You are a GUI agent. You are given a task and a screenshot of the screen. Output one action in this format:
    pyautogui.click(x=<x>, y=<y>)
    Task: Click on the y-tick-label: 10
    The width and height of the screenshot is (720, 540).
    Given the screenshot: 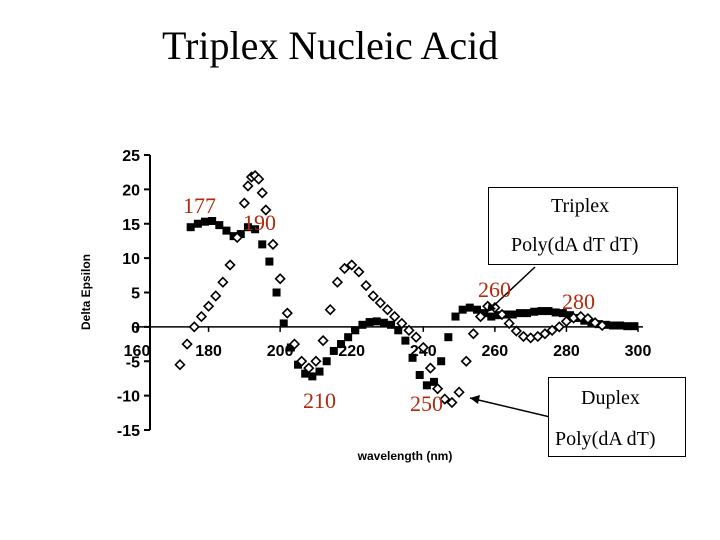 What is the action you would take?
    pyautogui.click(x=131, y=259)
    